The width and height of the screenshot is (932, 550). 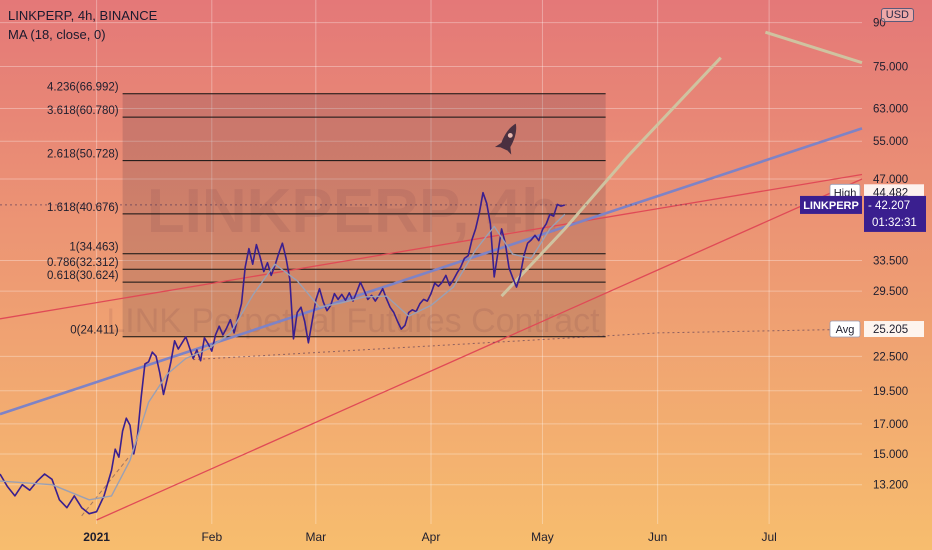 What do you see at coordinates (528, 344) in the screenshot?
I see `avg-dotted-line` at bounding box center [528, 344].